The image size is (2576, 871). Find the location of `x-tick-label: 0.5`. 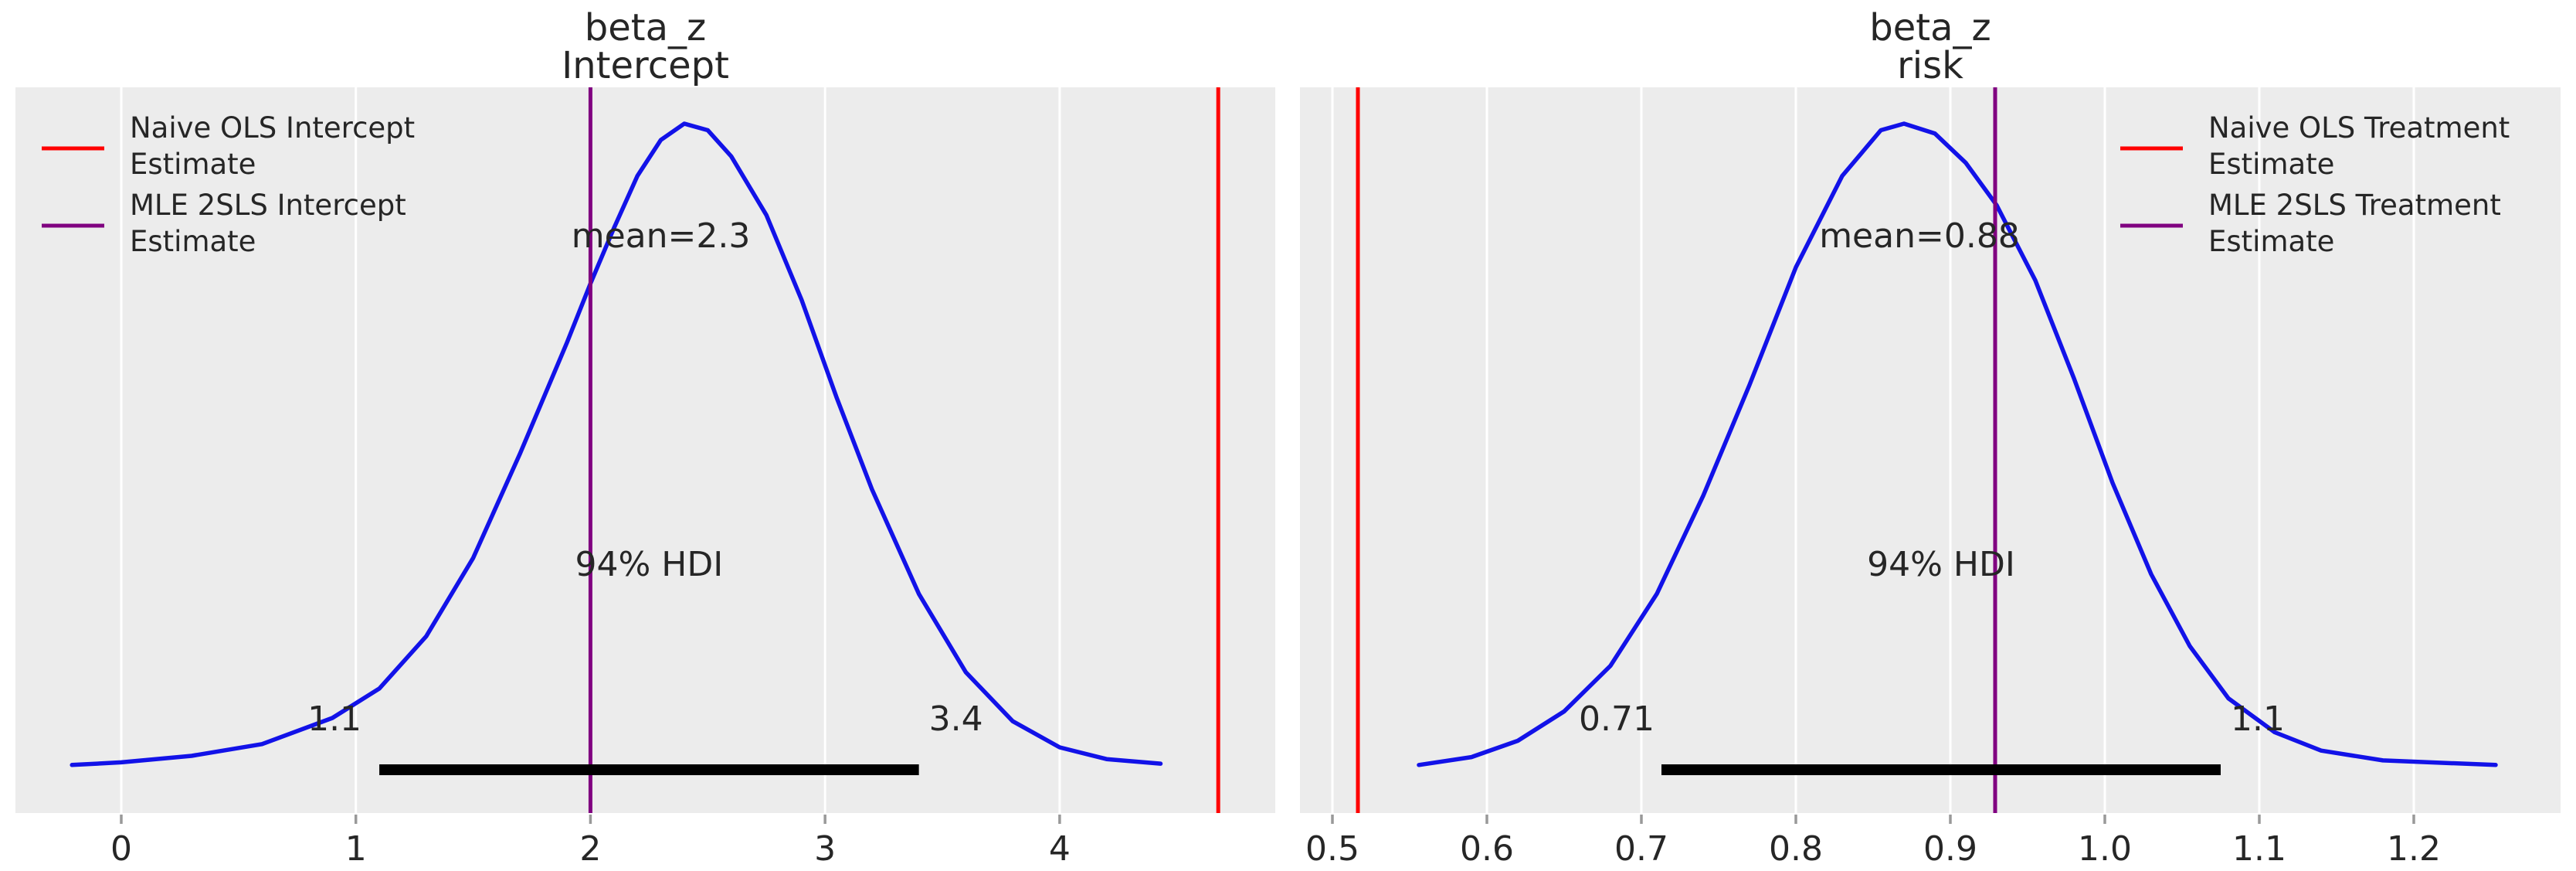

x-tick-label: 0.5 is located at coordinates (1332, 849).